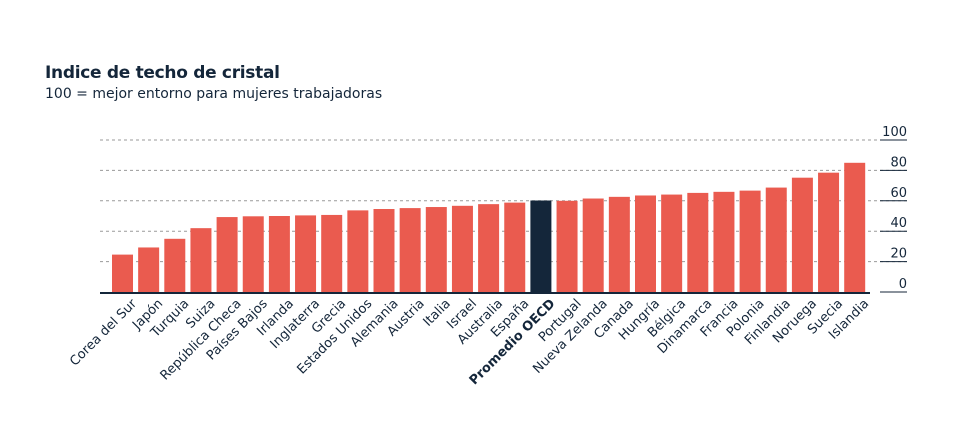 The height and width of the screenshot is (444, 960). Describe the element at coordinates (903, 284) in the screenshot. I see `y-tick-label: 0` at that location.